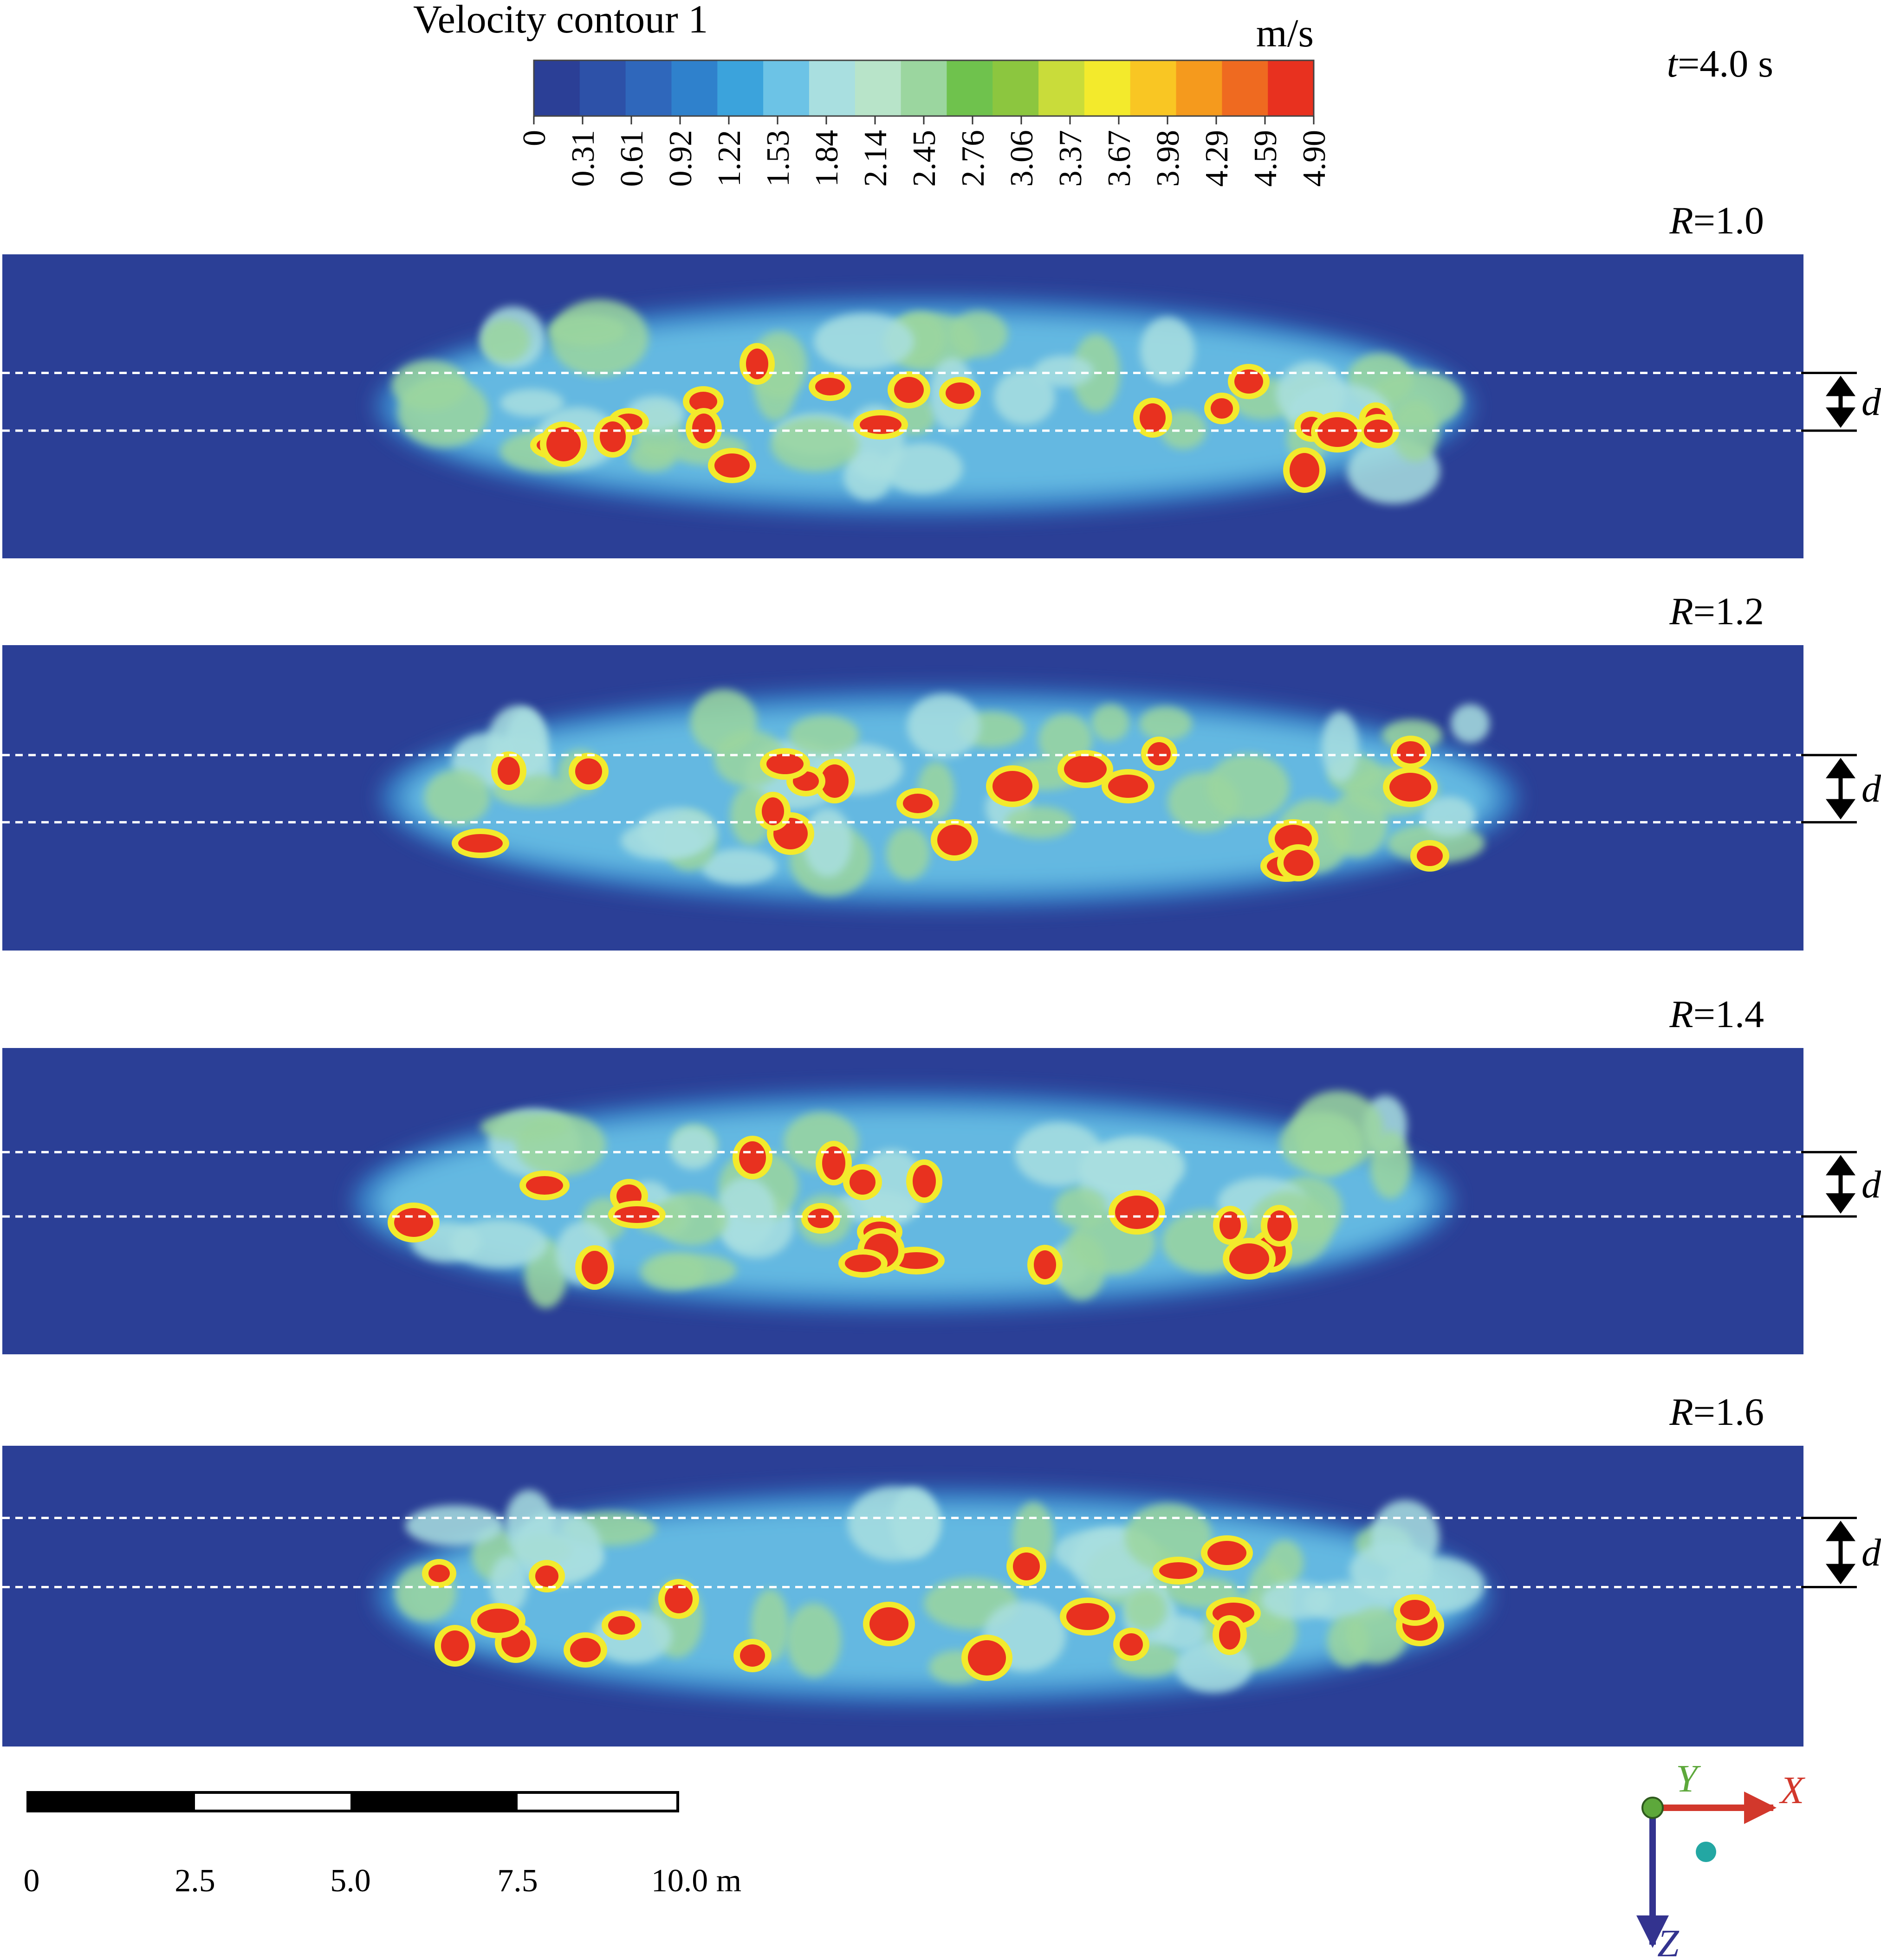 Image resolution: width=1881 pixels, height=1960 pixels. I want to click on scale-tick-4: 10.0 m, so click(696, 1881).